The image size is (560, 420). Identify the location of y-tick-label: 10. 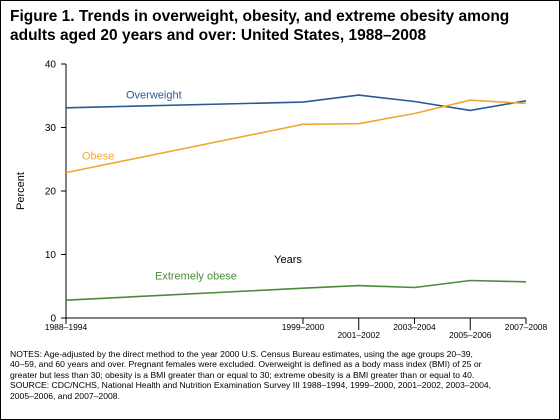
(51, 255).